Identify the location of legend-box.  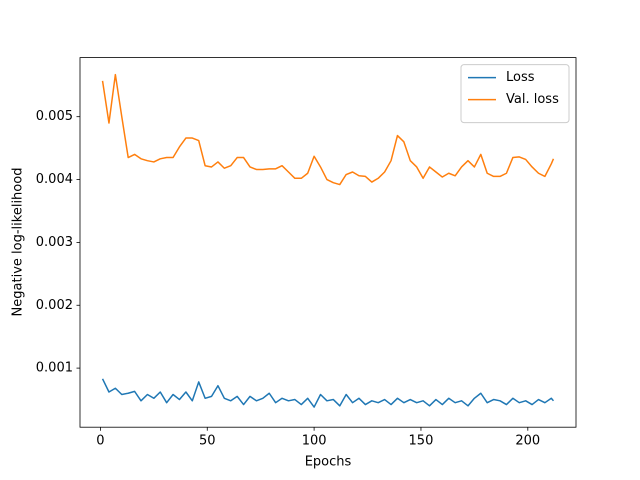
(515, 94).